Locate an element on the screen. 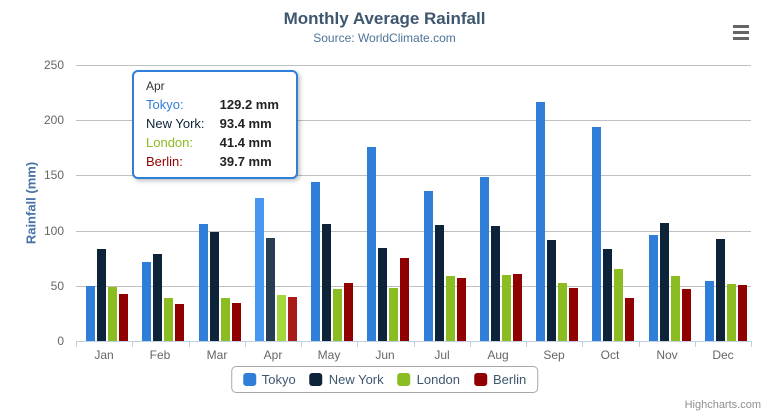 The image size is (769, 416). y-axis-label: 50 is located at coordinates (57, 285).